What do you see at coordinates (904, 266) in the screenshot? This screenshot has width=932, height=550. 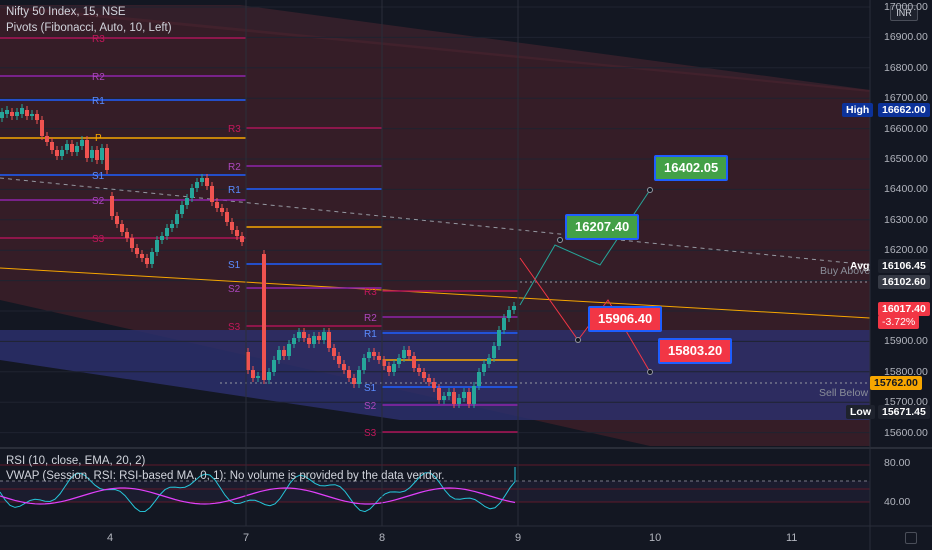 I see `avg-value-tag: 16106.45` at bounding box center [904, 266].